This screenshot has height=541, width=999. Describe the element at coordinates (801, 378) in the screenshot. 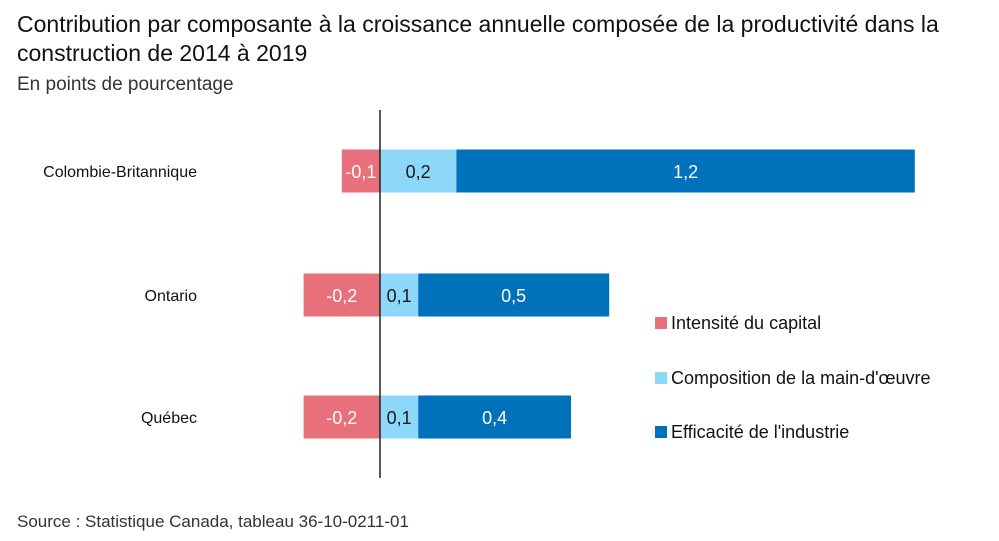

I see `legend-label: Composition de la main-d'œuvre` at that location.